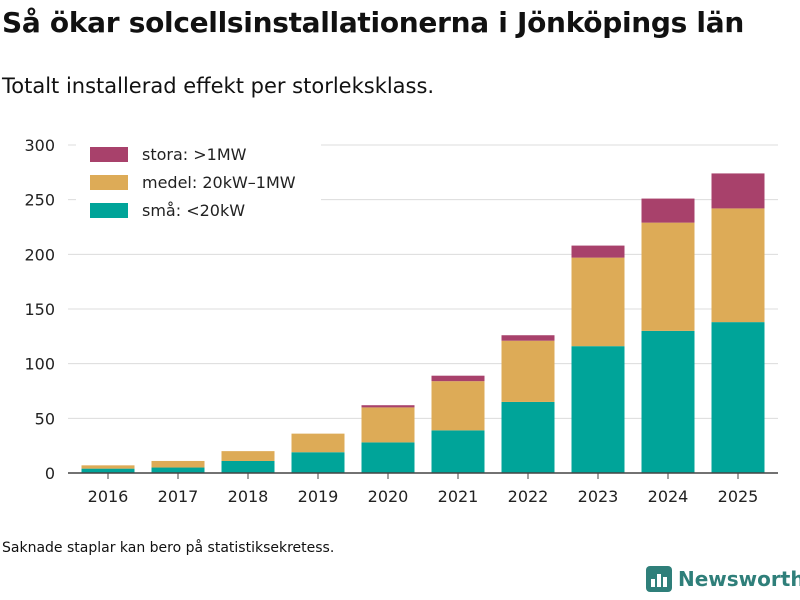  What do you see at coordinates (178, 496) in the screenshot?
I see `x-tick-label: 2017` at bounding box center [178, 496].